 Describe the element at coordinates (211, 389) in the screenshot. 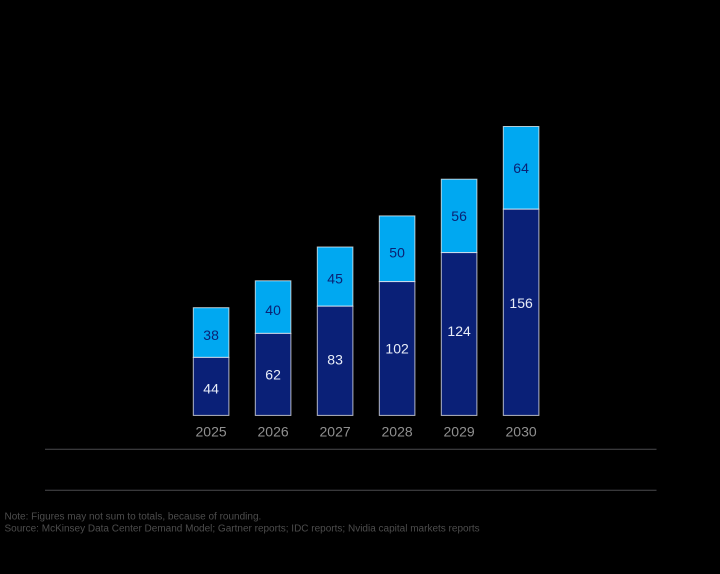

I see `svg-text: 44` at that location.